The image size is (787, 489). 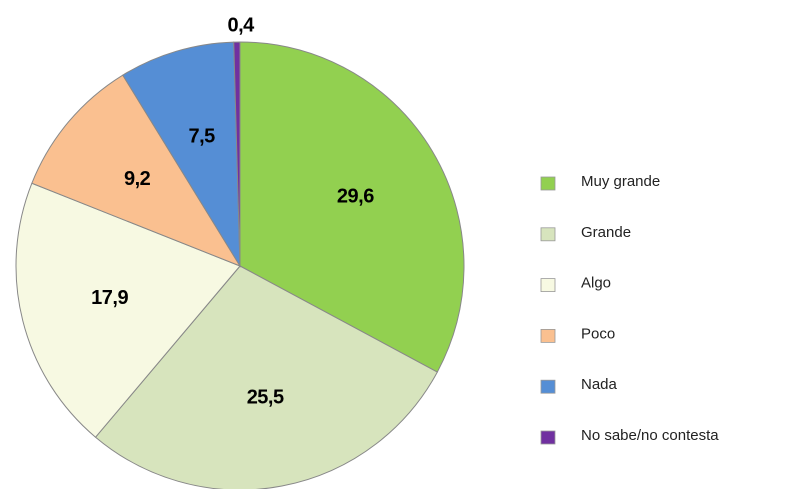 What do you see at coordinates (596, 283) in the screenshot?
I see `legend-label: Algo` at bounding box center [596, 283].